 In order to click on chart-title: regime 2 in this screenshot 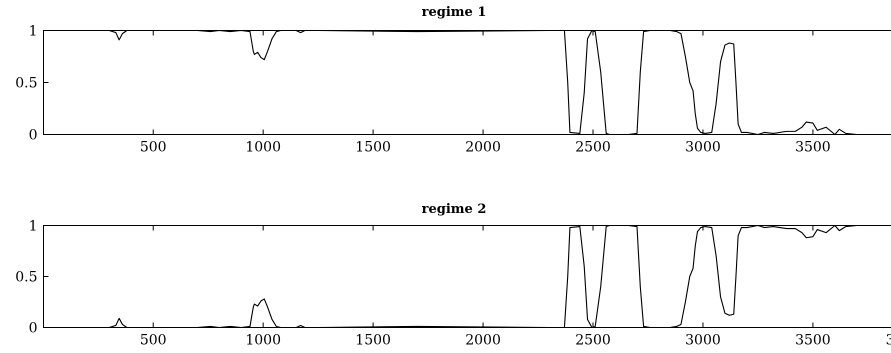, I will do `click(454, 209)`.